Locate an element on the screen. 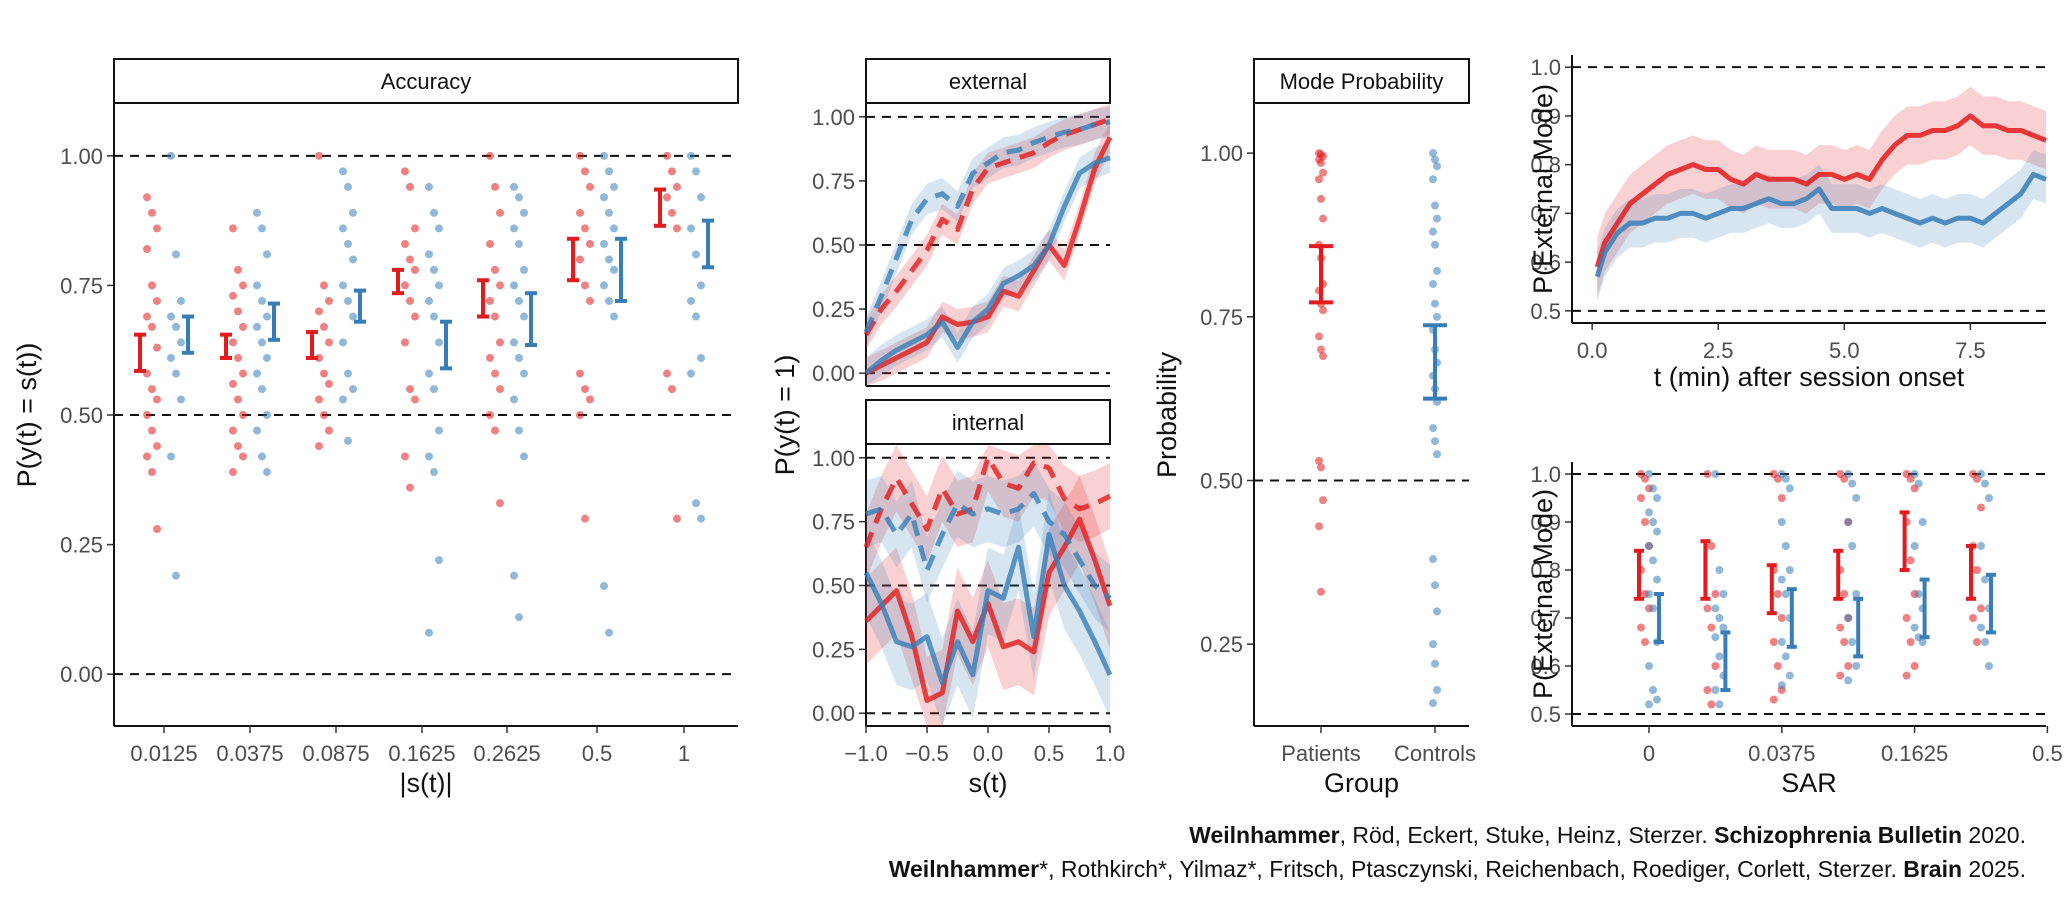 Image resolution: width=2070 pixels, height=913 pixels. x-tick-label: 0.2625 is located at coordinates (506, 753).